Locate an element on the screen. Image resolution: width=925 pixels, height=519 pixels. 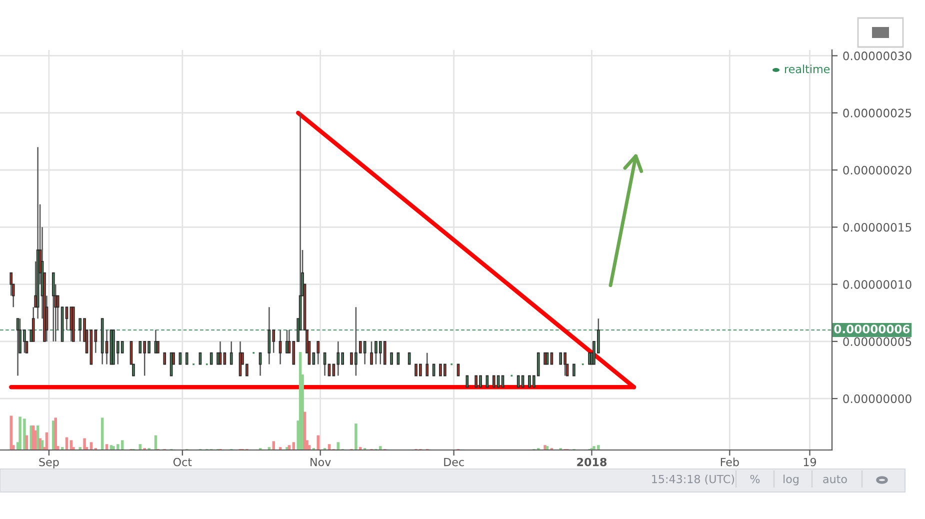
ref-line-label: 0.00000006 is located at coordinates (872, 329).